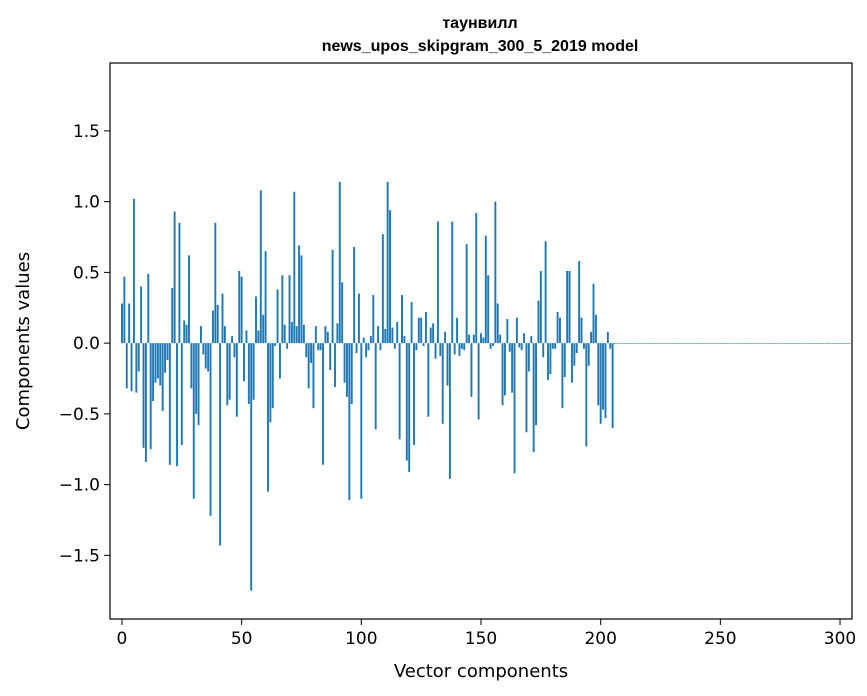 This screenshot has height=696, width=867. I want to click on x-tick-label: 300, so click(840, 639).